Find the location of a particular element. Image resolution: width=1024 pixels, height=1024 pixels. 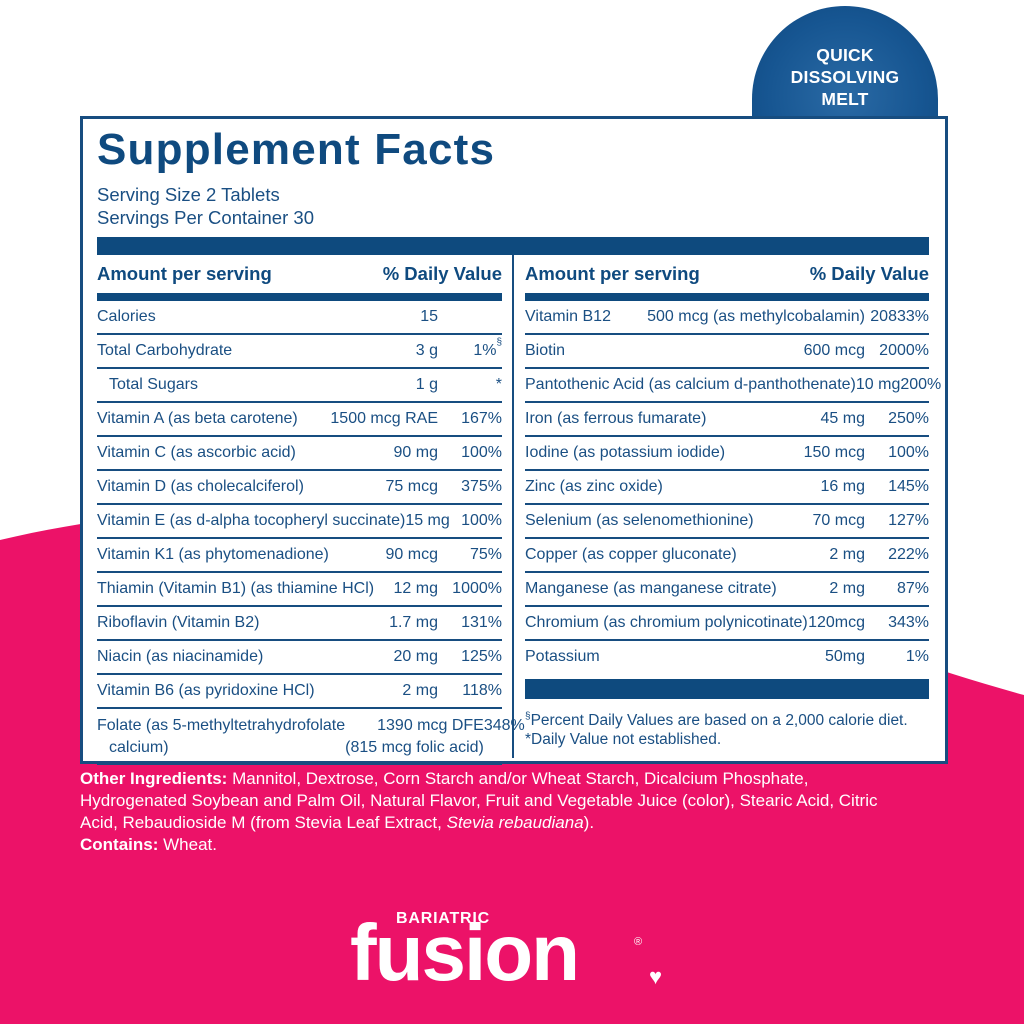

nutrient-name: Manganese (as manganese citrate) is located at coordinates (651, 588).